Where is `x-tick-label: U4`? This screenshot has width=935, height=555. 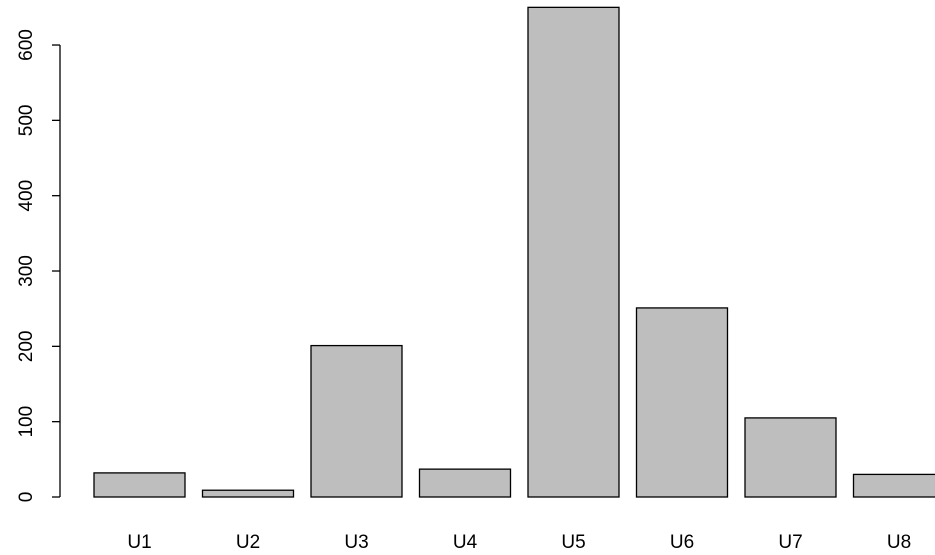 x-tick-label: U4 is located at coordinates (465, 542).